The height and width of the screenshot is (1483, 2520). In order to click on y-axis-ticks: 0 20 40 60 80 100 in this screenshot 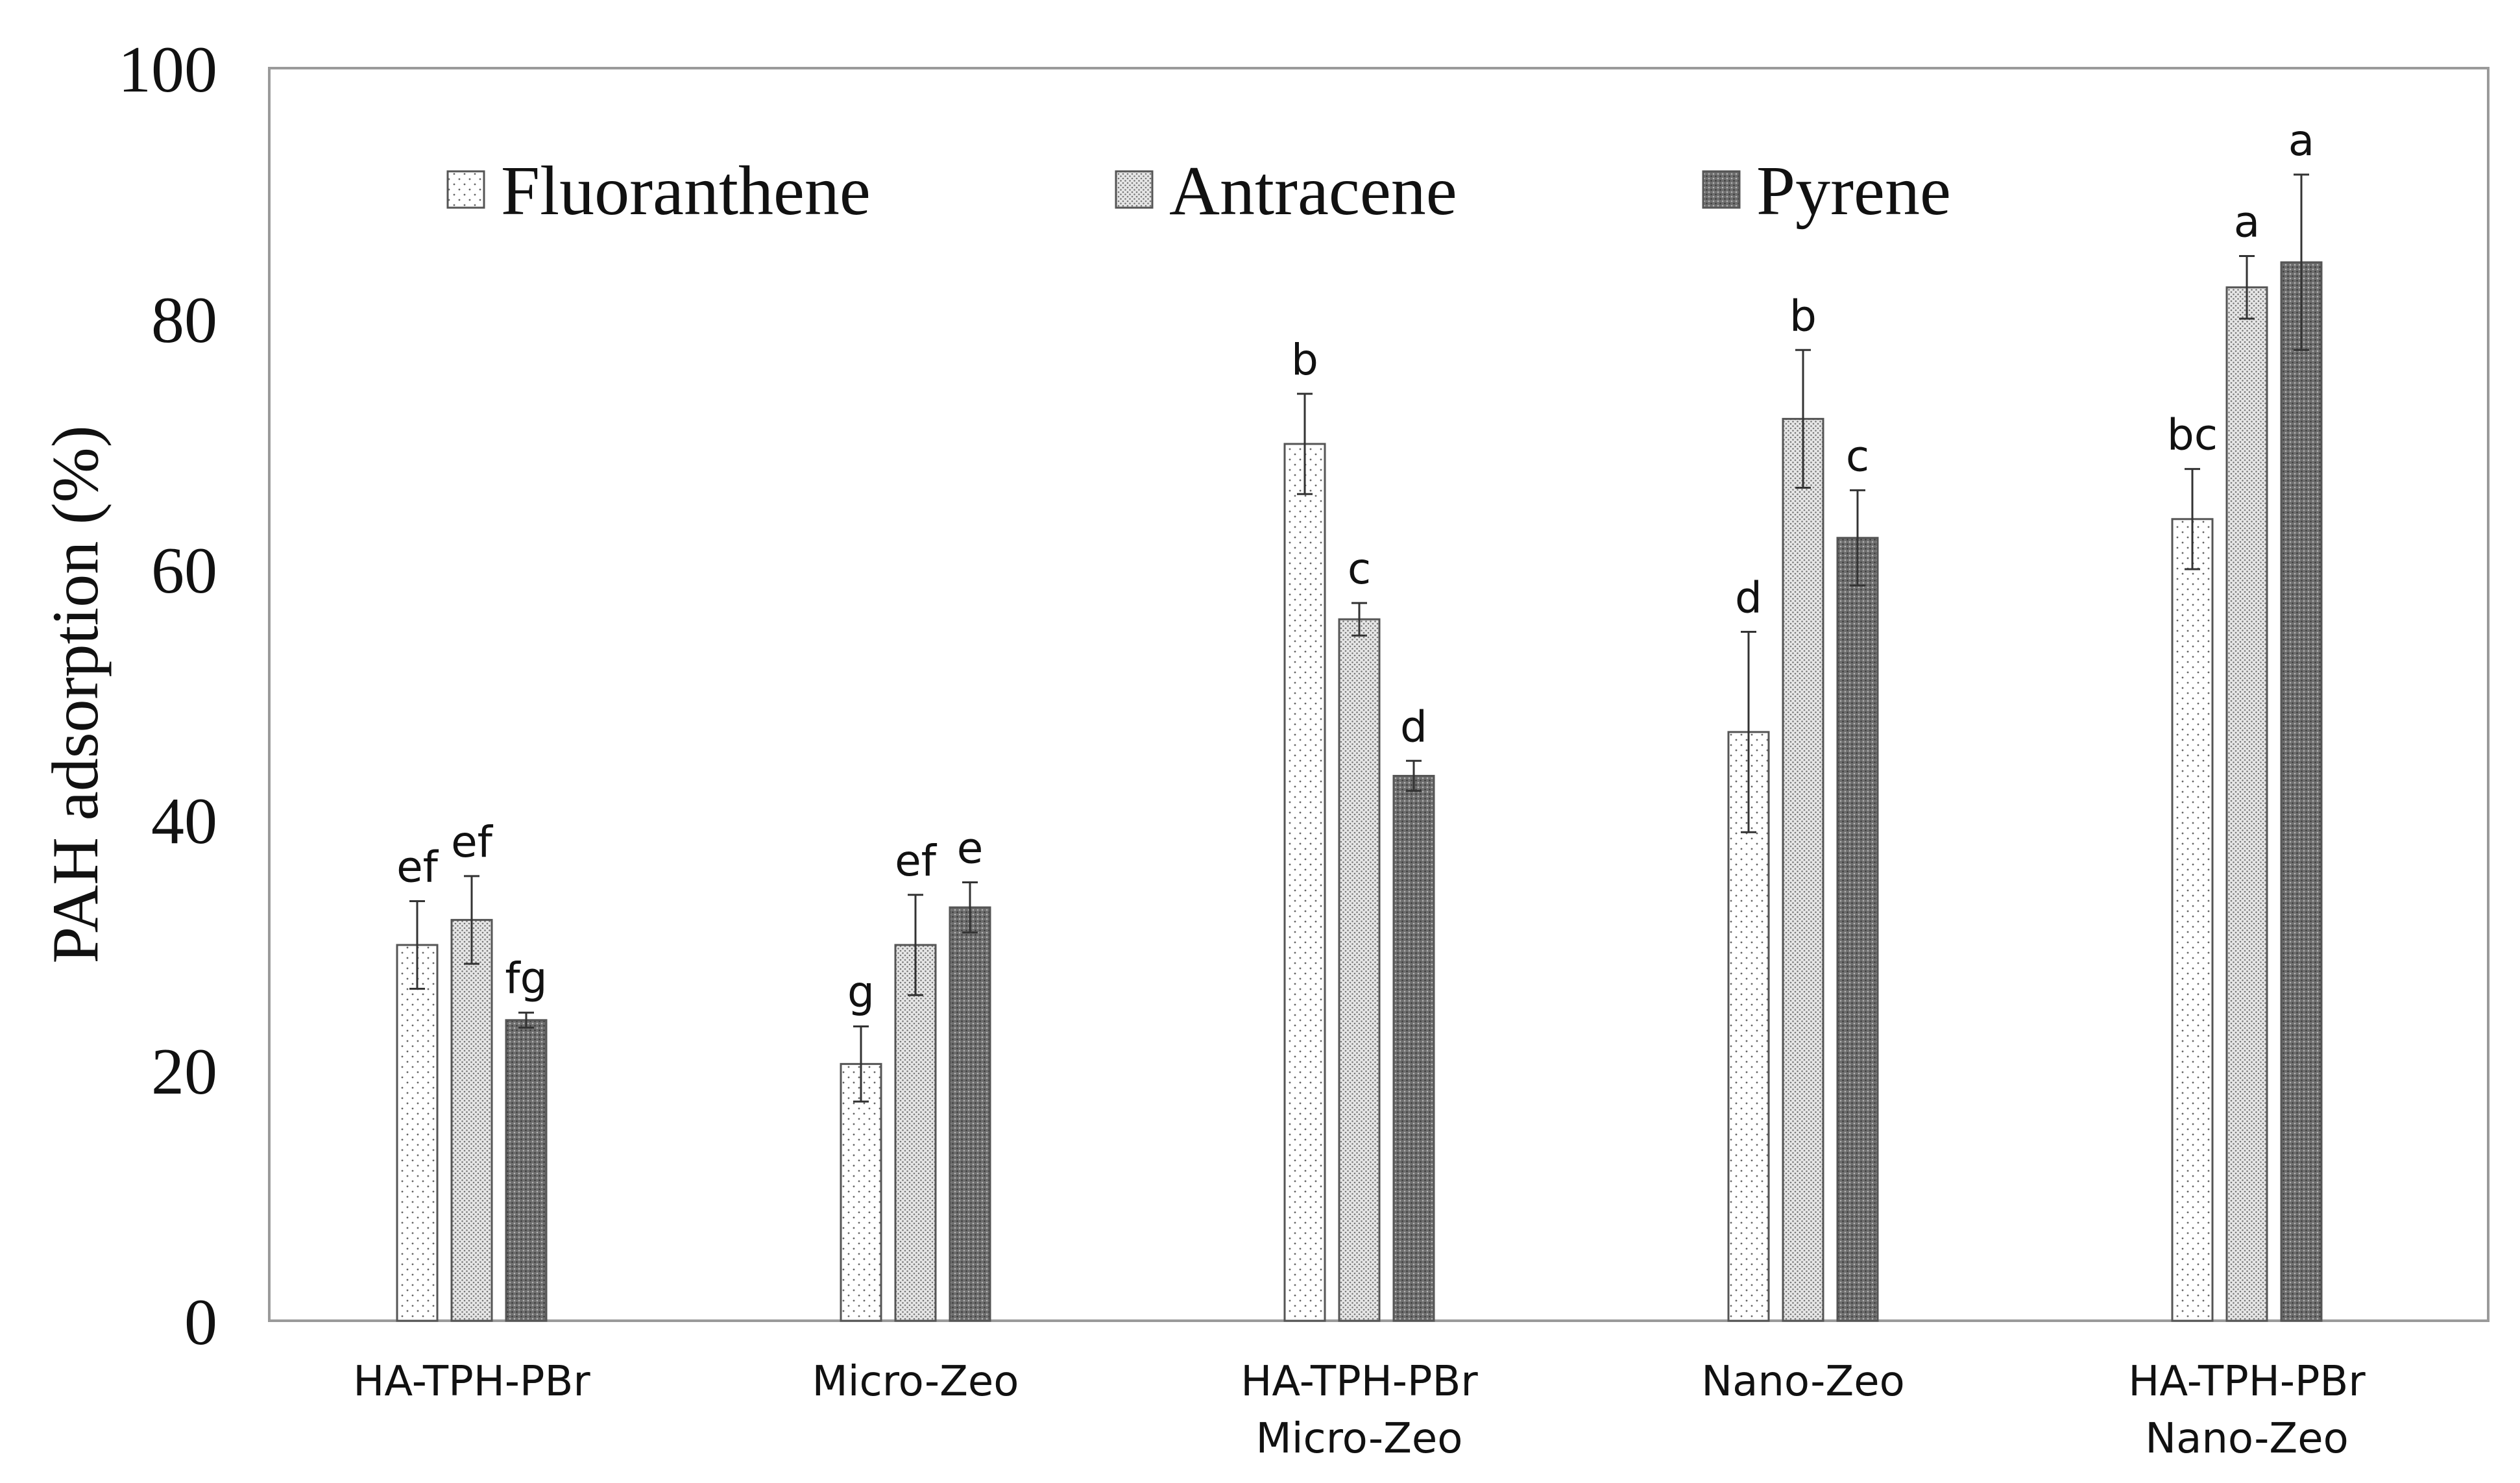, I will do `click(167, 696)`.